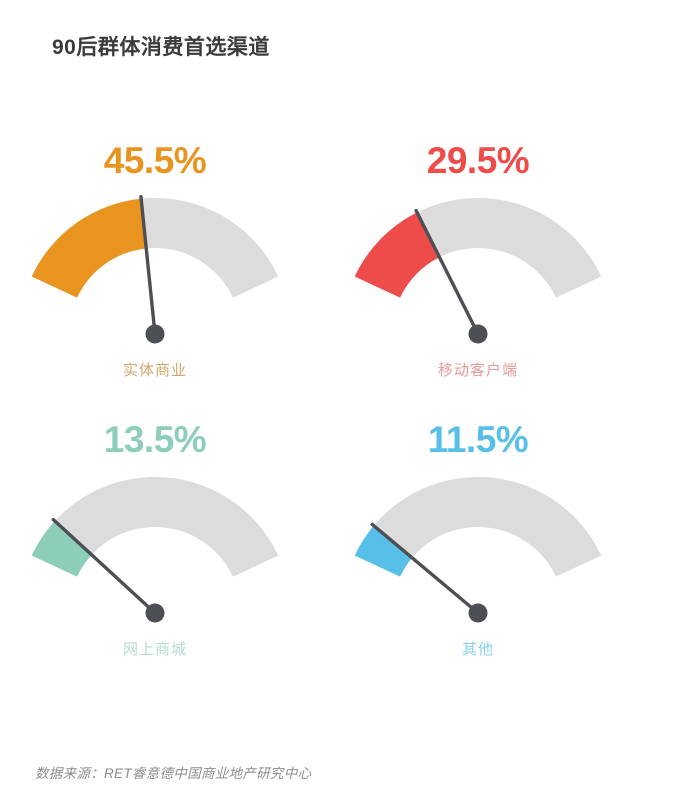 The height and width of the screenshot is (798, 674). What do you see at coordinates (477, 649) in the screenshot?
I see `gauge-label-3: 其他` at bounding box center [477, 649].